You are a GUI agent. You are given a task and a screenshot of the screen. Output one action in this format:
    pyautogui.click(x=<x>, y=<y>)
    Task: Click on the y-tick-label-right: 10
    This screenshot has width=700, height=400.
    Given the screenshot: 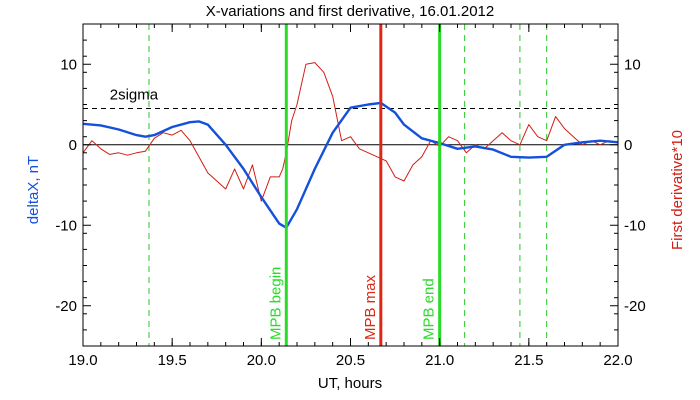 What is the action you would take?
    pyautogui.click(x=632, y=64)
    